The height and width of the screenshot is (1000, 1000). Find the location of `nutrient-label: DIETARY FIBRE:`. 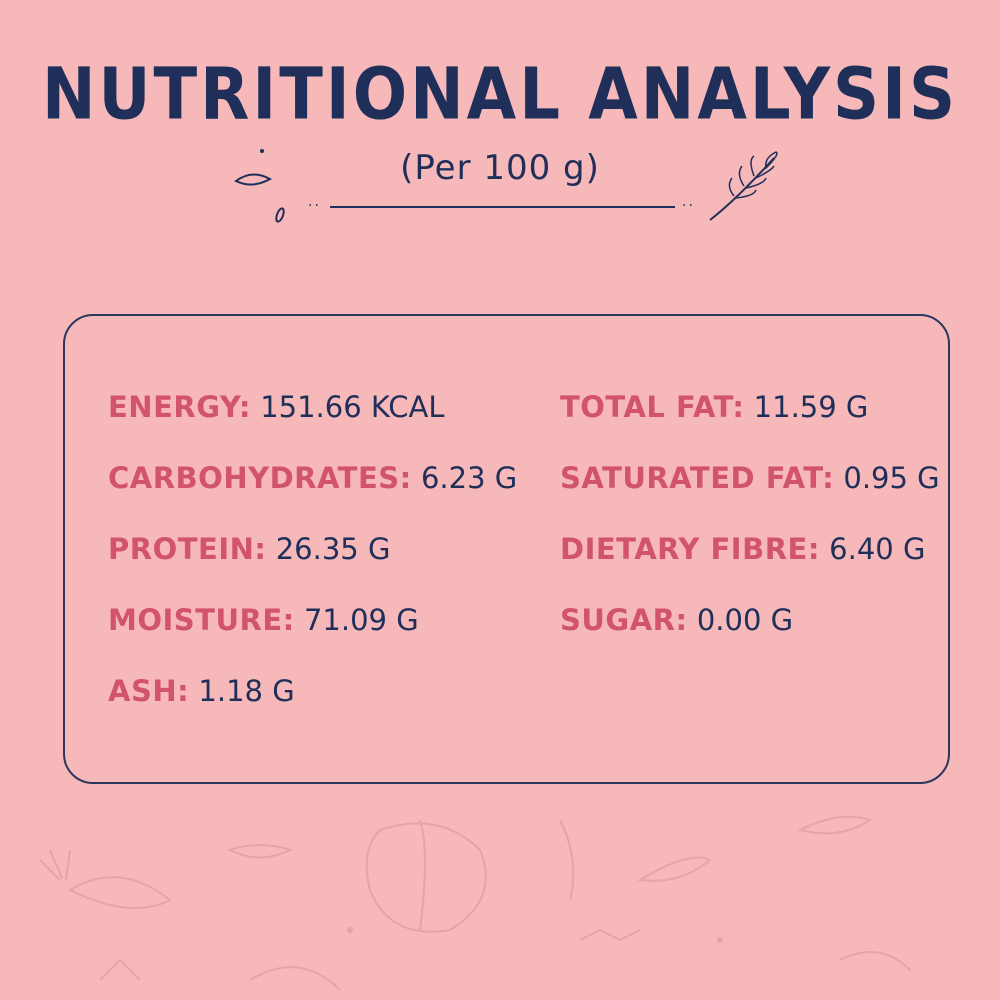

nutrient-label: DIETARY FIBRE: is located at coordinates (690, 549).